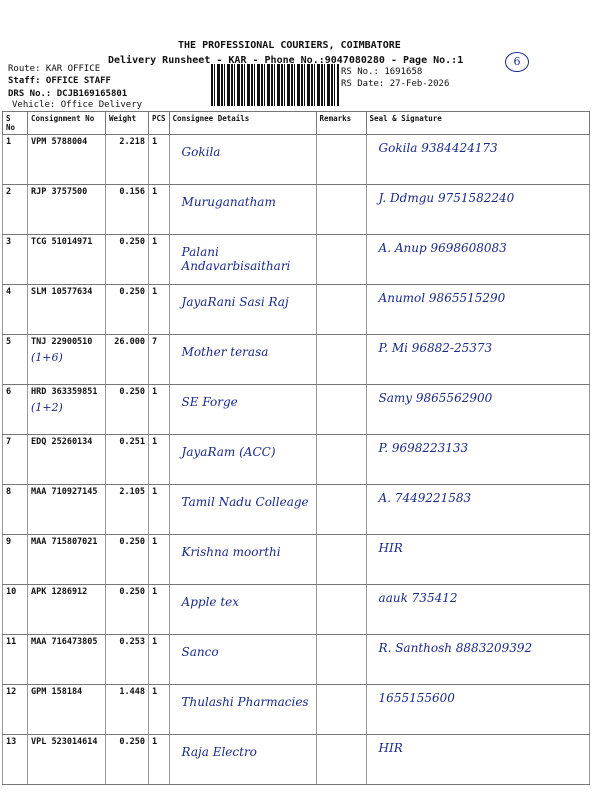 The width and height of the screenshot is (600, 800). What do you see at coordinates (127, 123) in the screenshot?
I see `col-weight: Weight` at bounding box center [127, 123].